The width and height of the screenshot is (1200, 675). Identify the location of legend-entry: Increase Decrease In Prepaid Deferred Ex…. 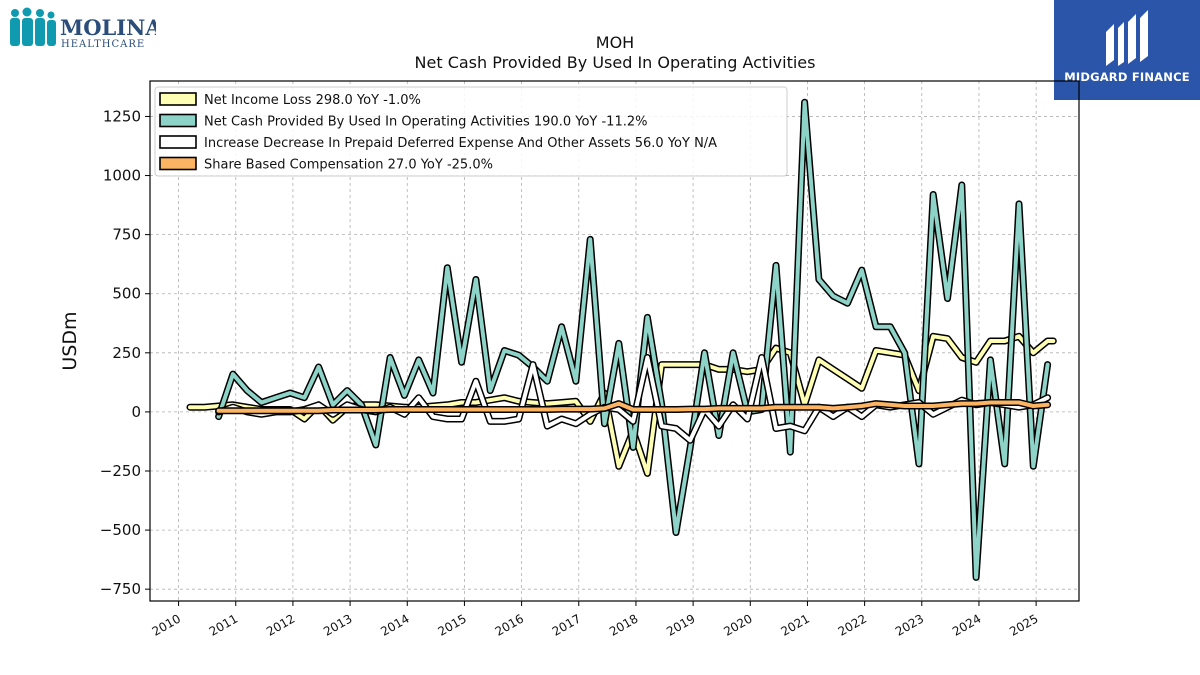
(460, 143).